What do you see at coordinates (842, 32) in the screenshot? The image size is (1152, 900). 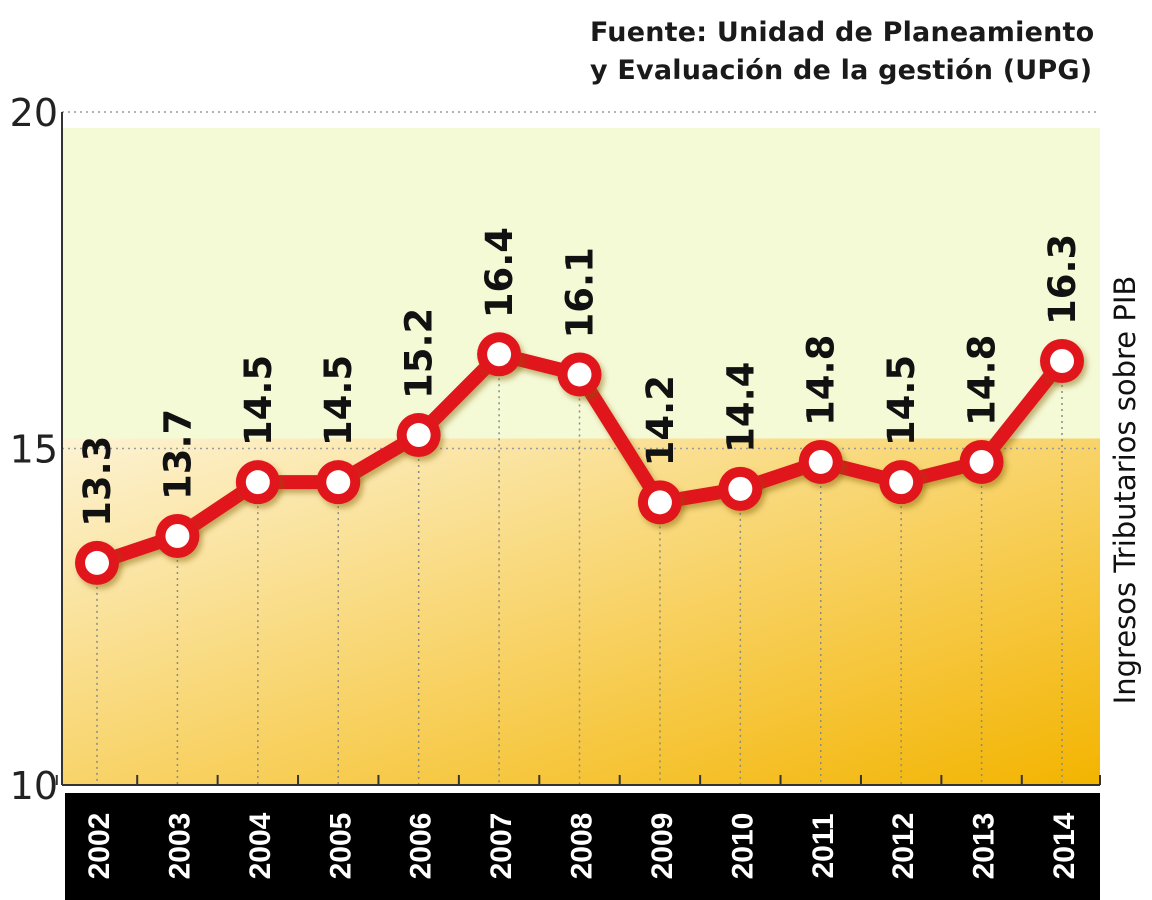 I see `source-line-1: Fuente: Unidad de Planeamiento` at bounding box center [842, 32].